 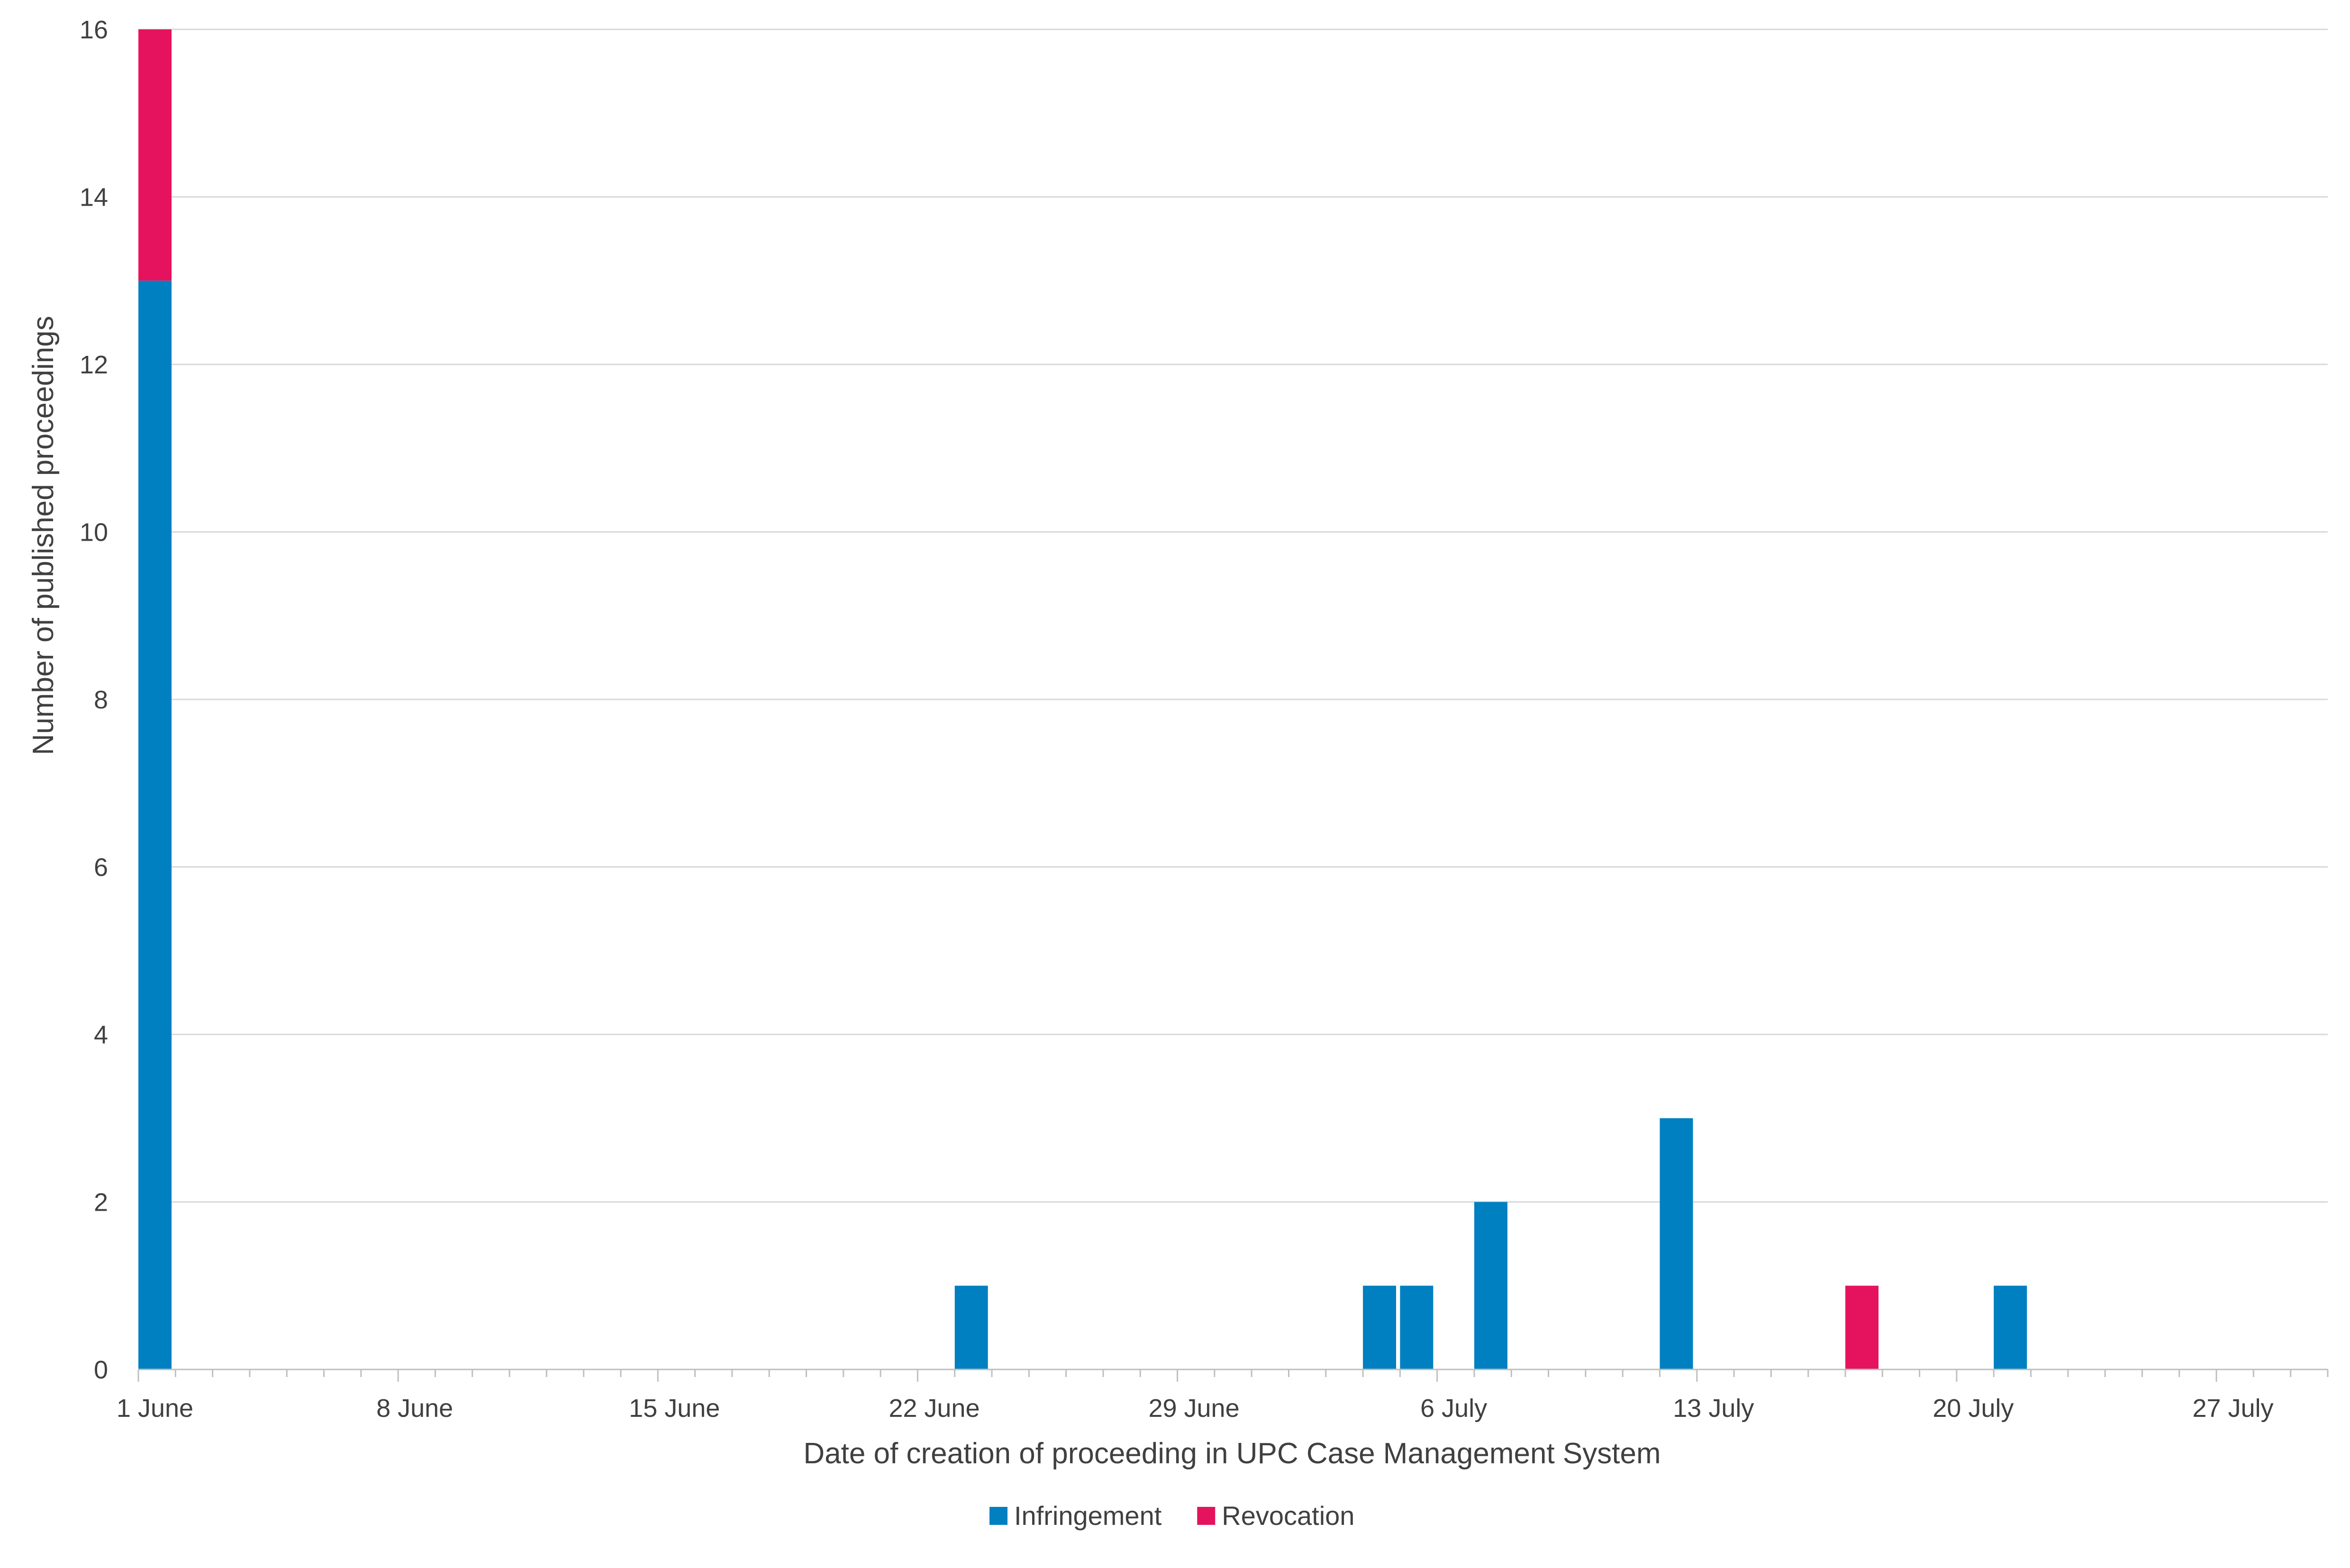 What do you see at coordinates (1713, 1408) in the screenshot?
I see `x-tick-label: 13 July` at bounding box center [1713, 1408].